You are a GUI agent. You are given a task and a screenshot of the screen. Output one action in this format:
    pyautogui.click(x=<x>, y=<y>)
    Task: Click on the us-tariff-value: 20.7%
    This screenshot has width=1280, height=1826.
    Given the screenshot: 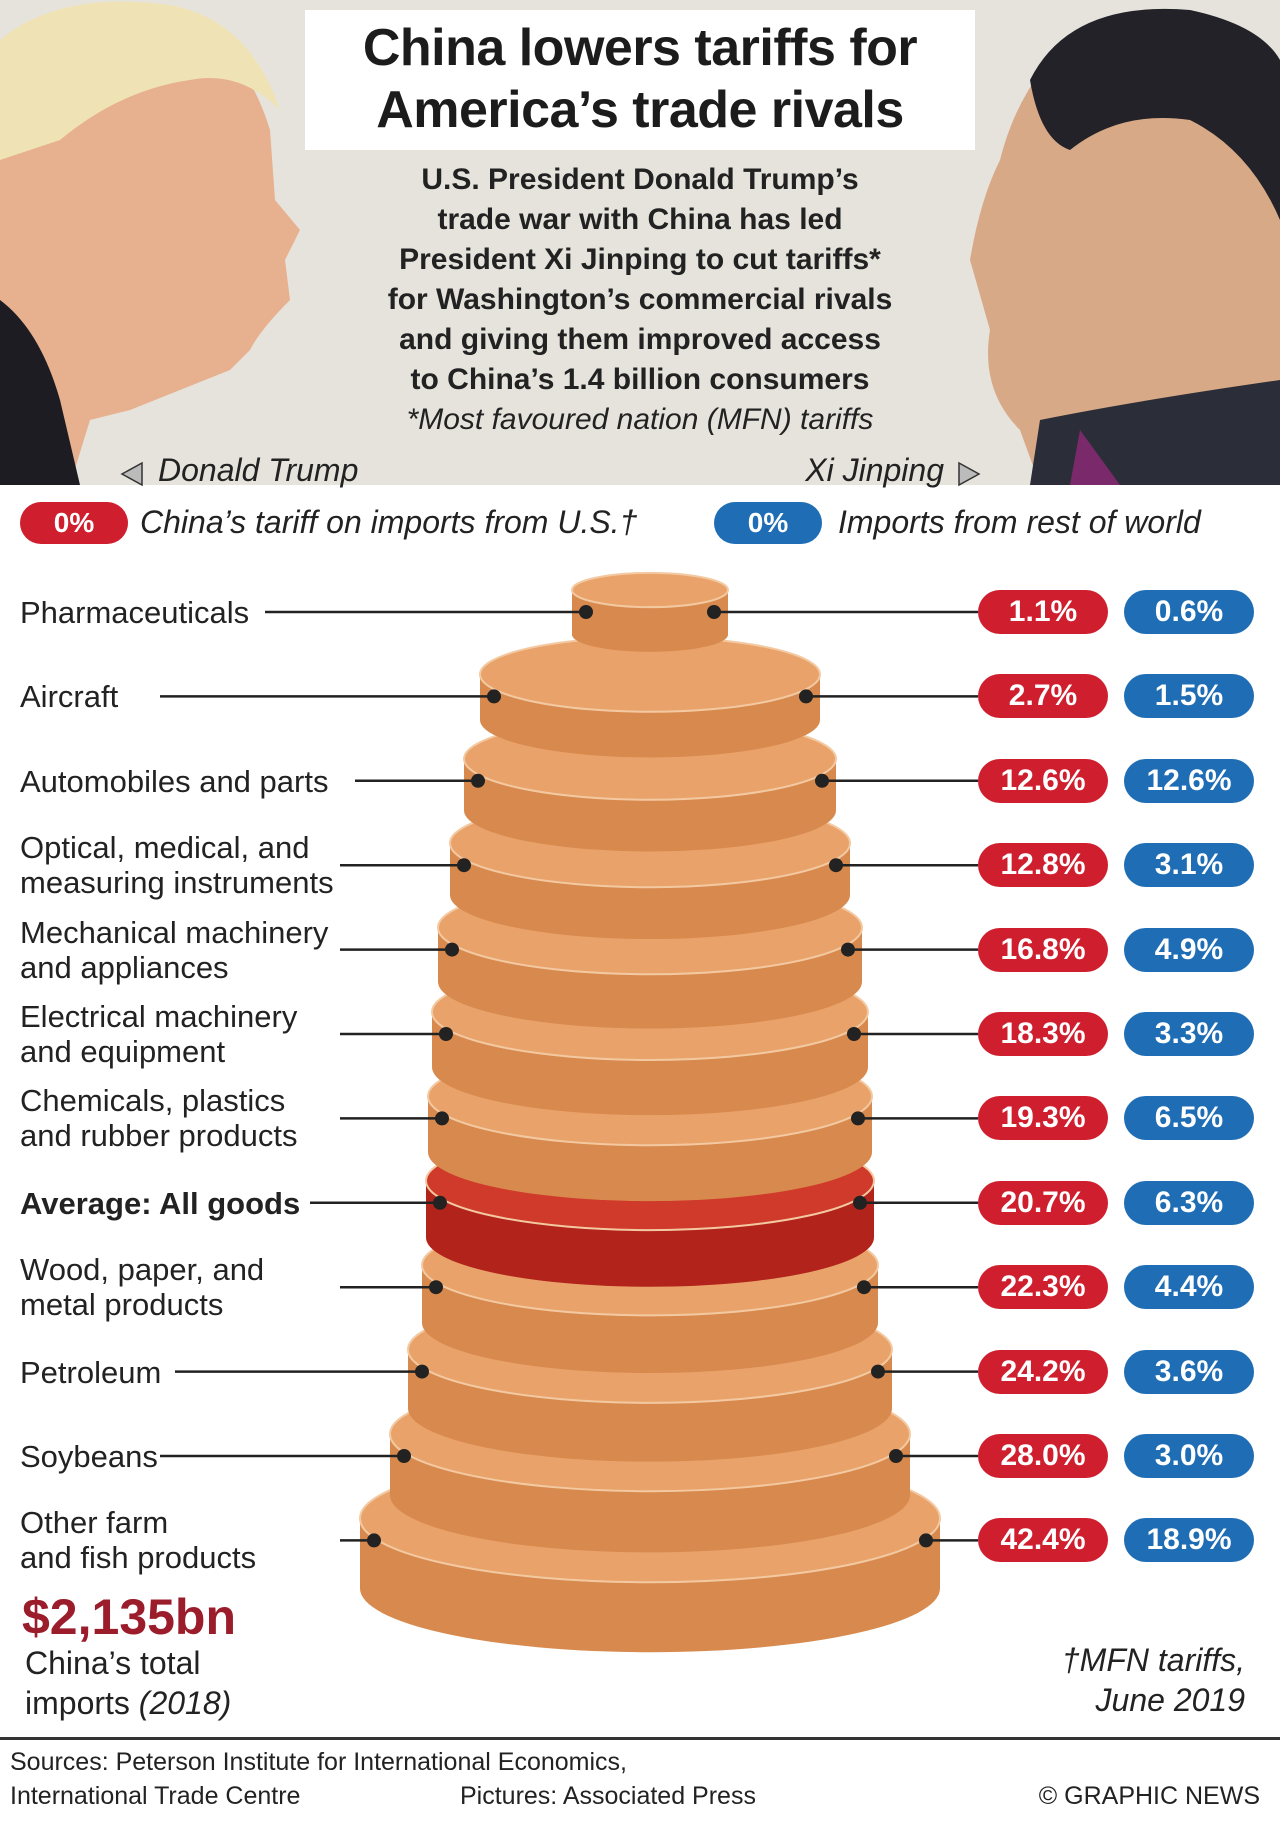 What is the action you would take?
    pyautogui.click(x=1043, y=1202)
    